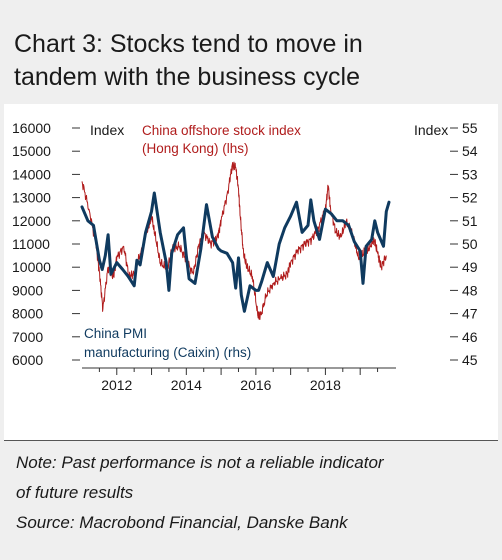 The width and height of the screenshot is (502, 560). What do you see at coordinates (31, 174) in the screenshot?
I see `left-axis-tick-label: 14000` at bounding box center [31, 174].